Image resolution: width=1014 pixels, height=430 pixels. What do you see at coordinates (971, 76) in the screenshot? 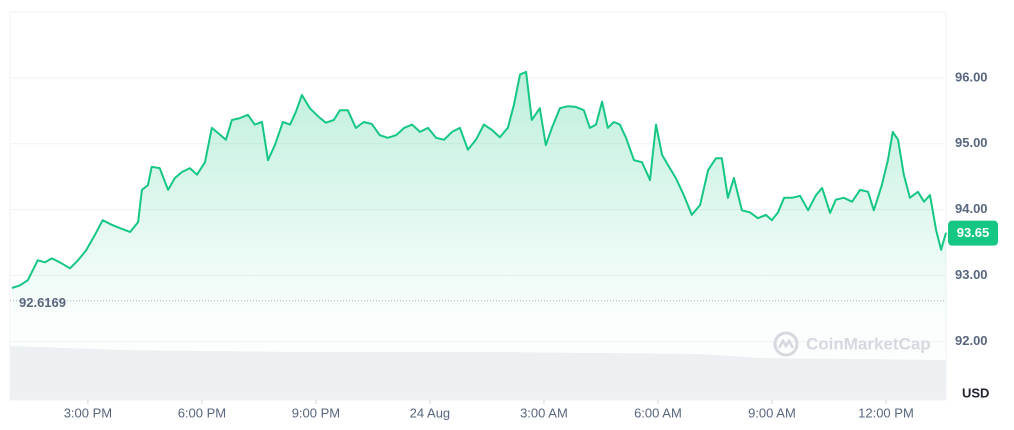
I see `y-tick-label: 96.00` at bounding box center [971, 76].